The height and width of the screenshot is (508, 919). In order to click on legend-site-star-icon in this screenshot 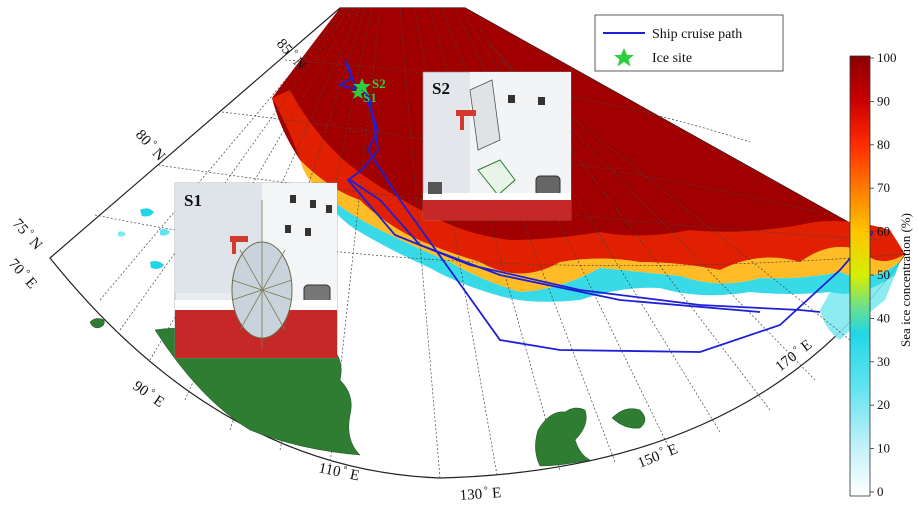, I will do `click(624, 57)`.